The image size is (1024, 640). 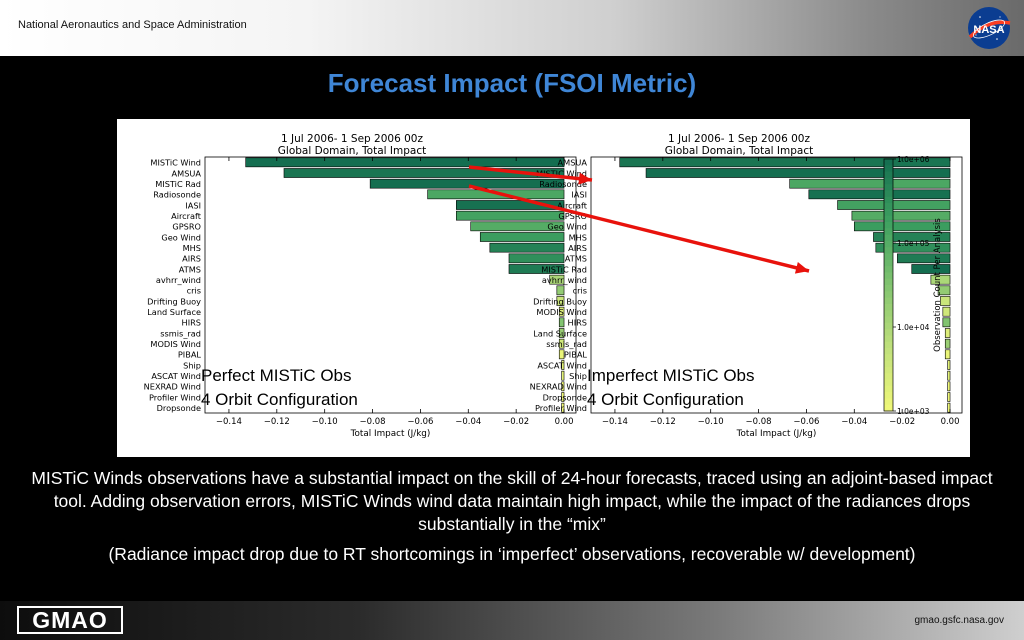 What do you see at coordinates (512, 620) in the screenshot?
I see `footer-bar` at bounding box center [512, 620].